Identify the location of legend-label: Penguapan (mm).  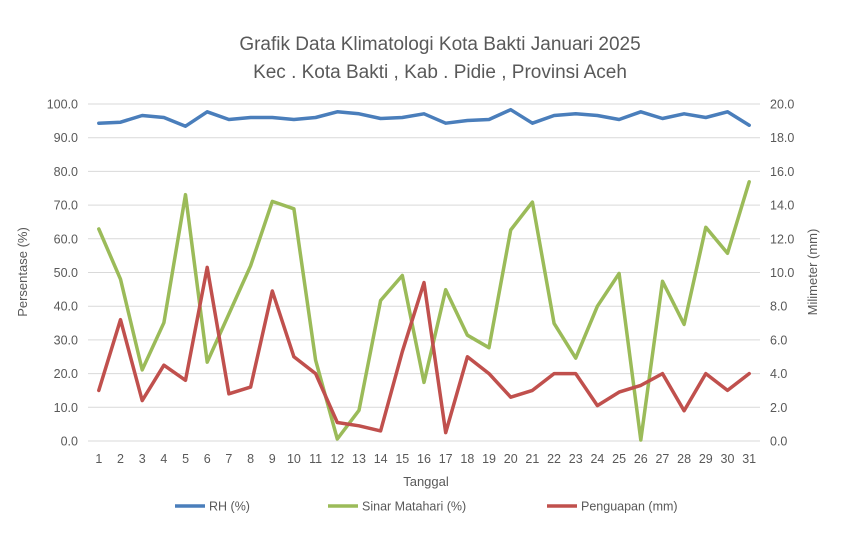
(629, 507).